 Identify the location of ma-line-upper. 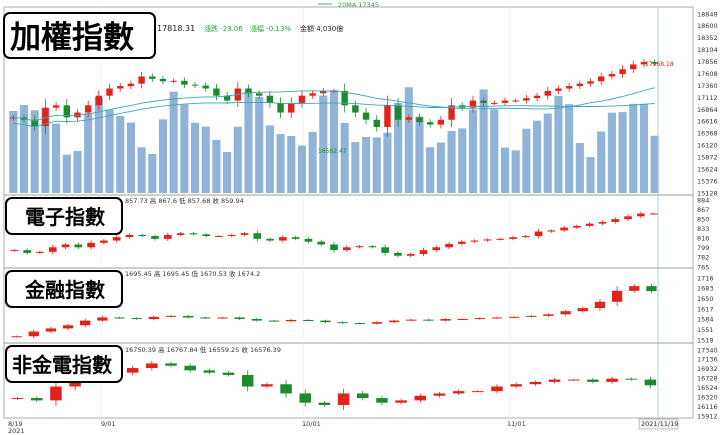
(334, 104).